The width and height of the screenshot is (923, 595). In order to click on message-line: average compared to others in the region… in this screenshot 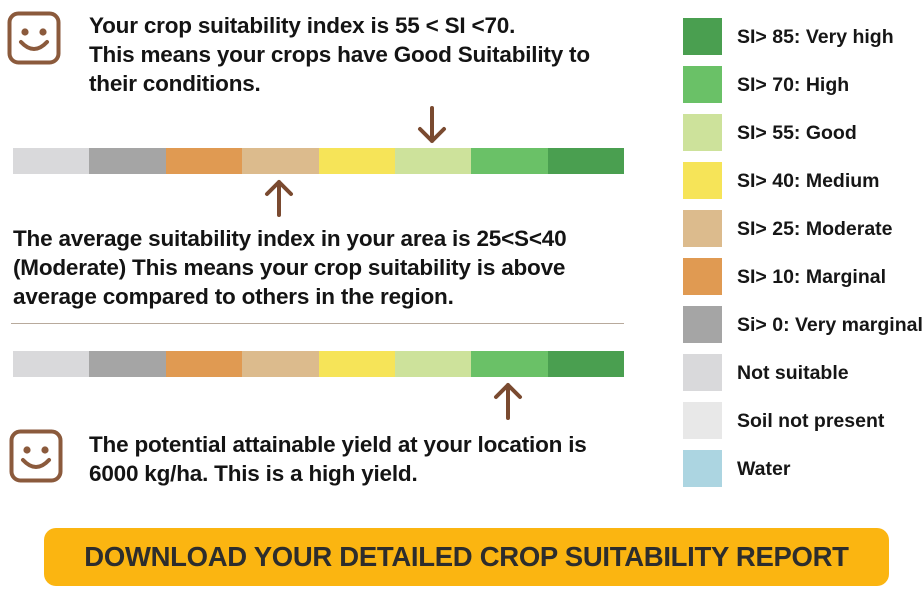, I will do `click(233, 296)`.